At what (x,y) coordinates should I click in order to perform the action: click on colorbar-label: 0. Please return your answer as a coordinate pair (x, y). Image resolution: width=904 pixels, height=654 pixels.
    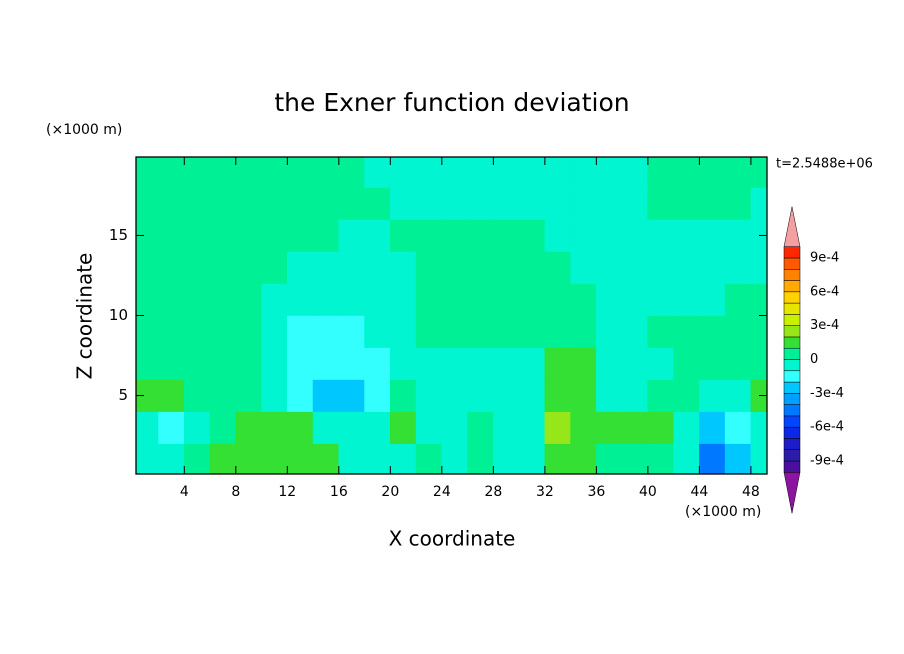
    Looking at the image, I should click on (814, 359).